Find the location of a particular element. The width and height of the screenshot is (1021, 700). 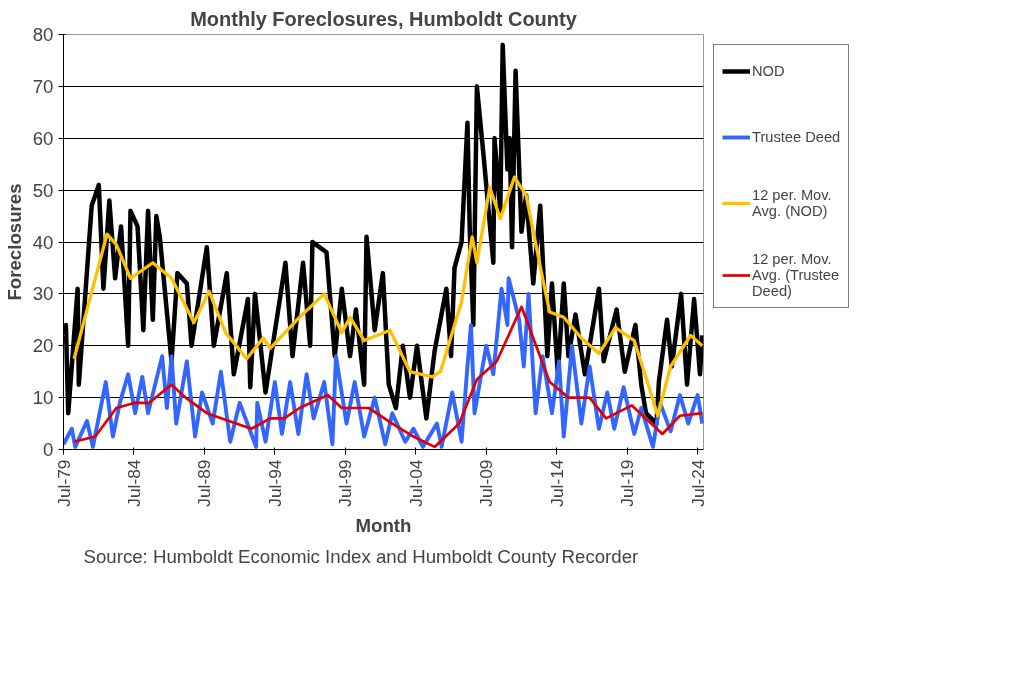

x-axis-title: Month is located at coordinates (383, 525).